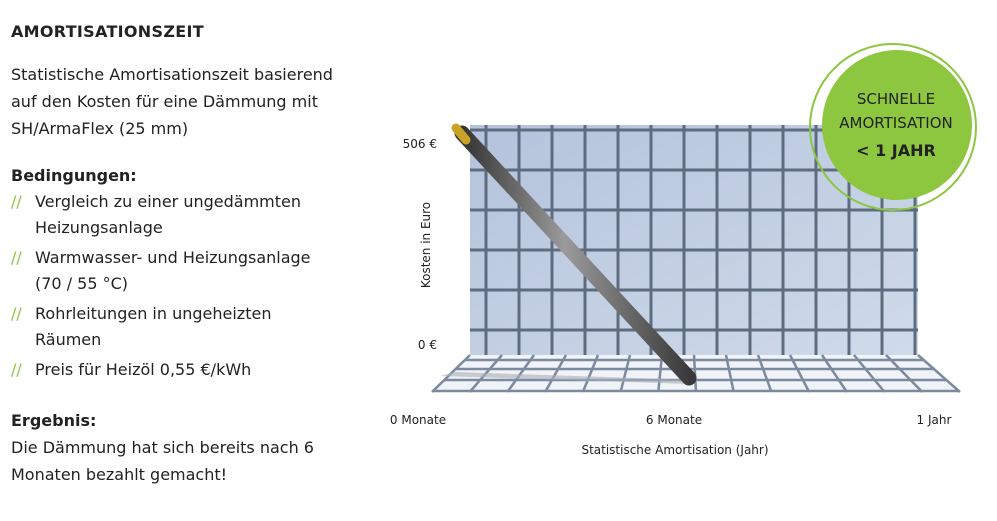 Image resolution: width=997 pixels, height=521 pixels. Describe the element at coordinates (54, 420) in the screenshot. I see `result-heading: Ergebnis:` at that location.